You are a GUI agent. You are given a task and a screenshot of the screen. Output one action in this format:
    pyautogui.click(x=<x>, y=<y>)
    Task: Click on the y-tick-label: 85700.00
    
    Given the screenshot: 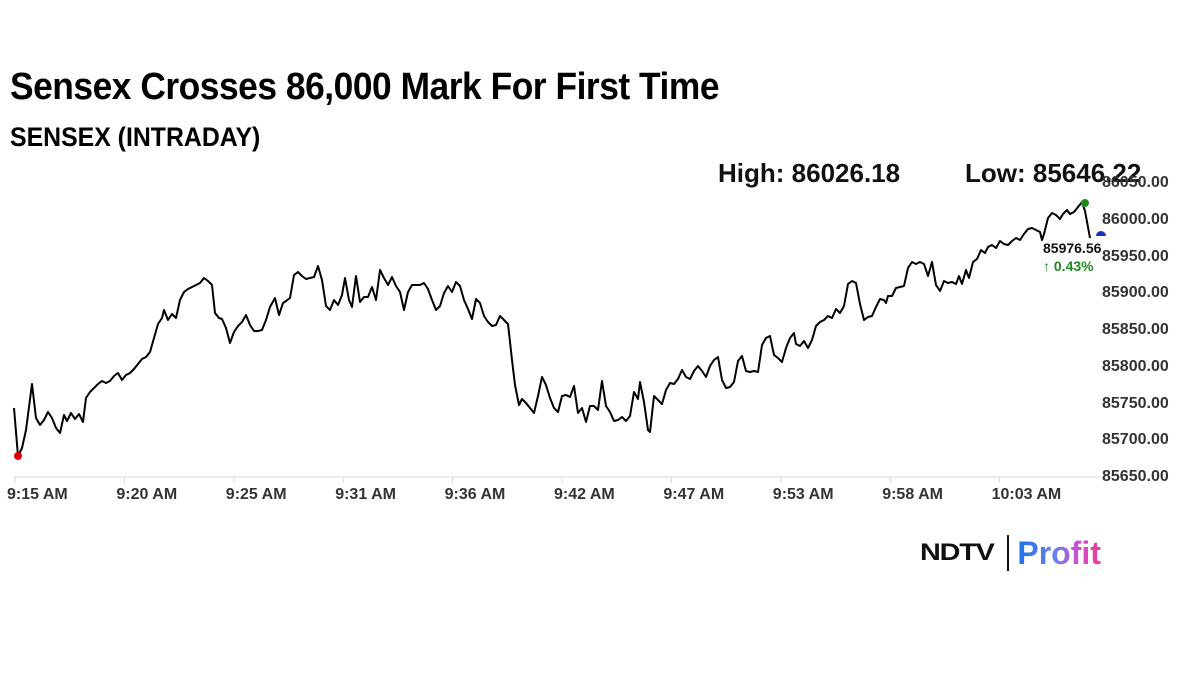 What is the action you would take?
    pyautogui.click(x=1135, y=440)
    